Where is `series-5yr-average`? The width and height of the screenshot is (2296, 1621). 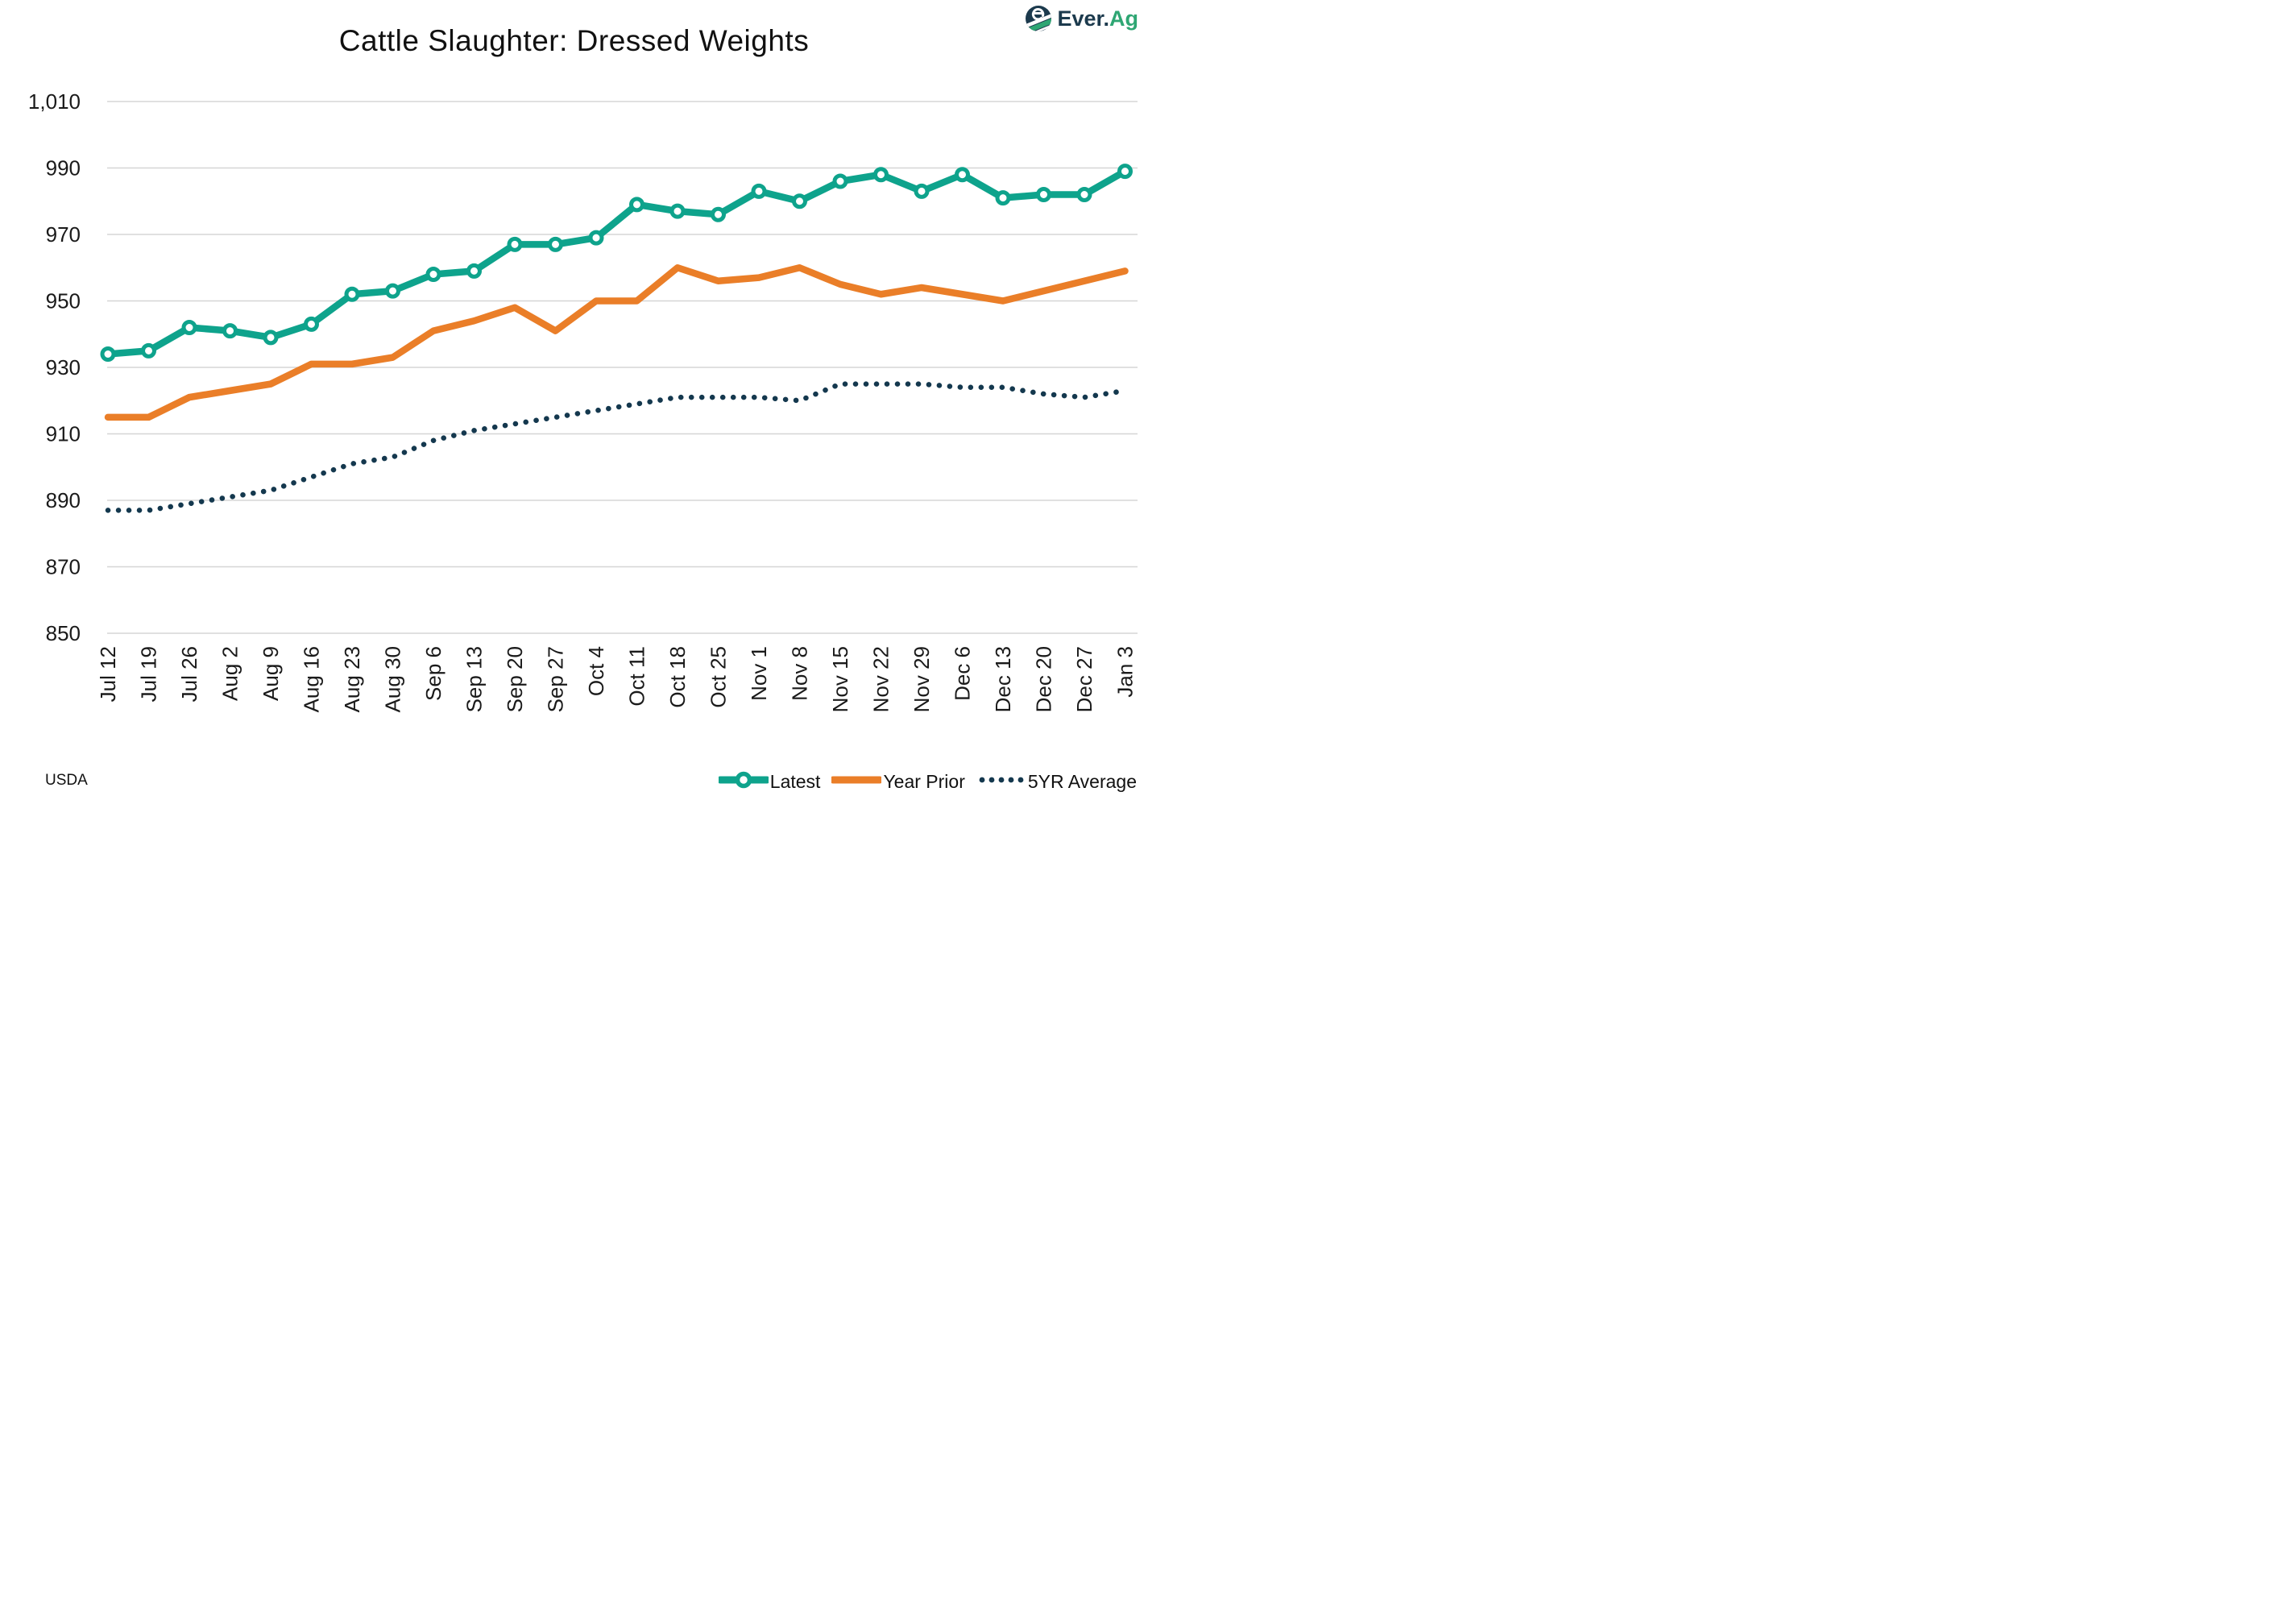
series-5yr-average is located at coordinates (616, 447).